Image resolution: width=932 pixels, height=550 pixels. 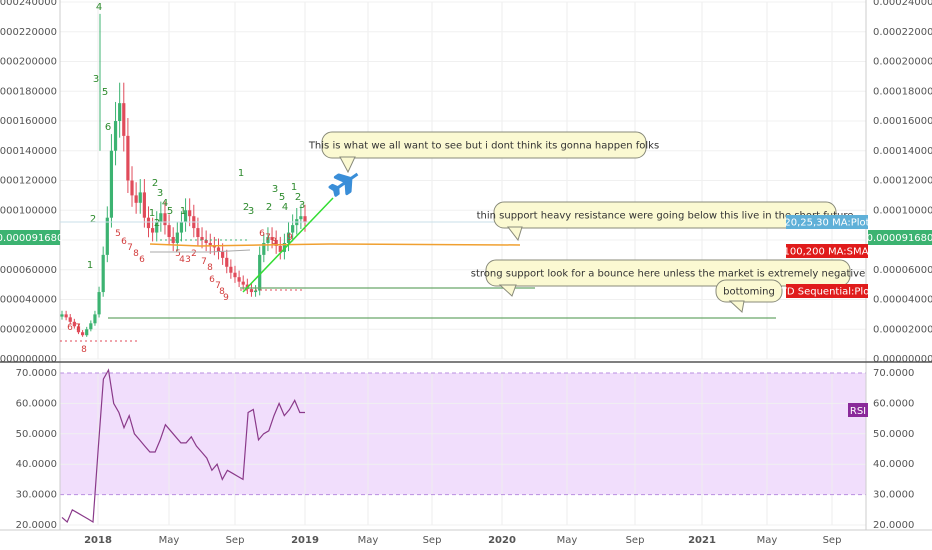 I want to click on price-tick-label-right: 0.000220000, so click(x=902, y=32).